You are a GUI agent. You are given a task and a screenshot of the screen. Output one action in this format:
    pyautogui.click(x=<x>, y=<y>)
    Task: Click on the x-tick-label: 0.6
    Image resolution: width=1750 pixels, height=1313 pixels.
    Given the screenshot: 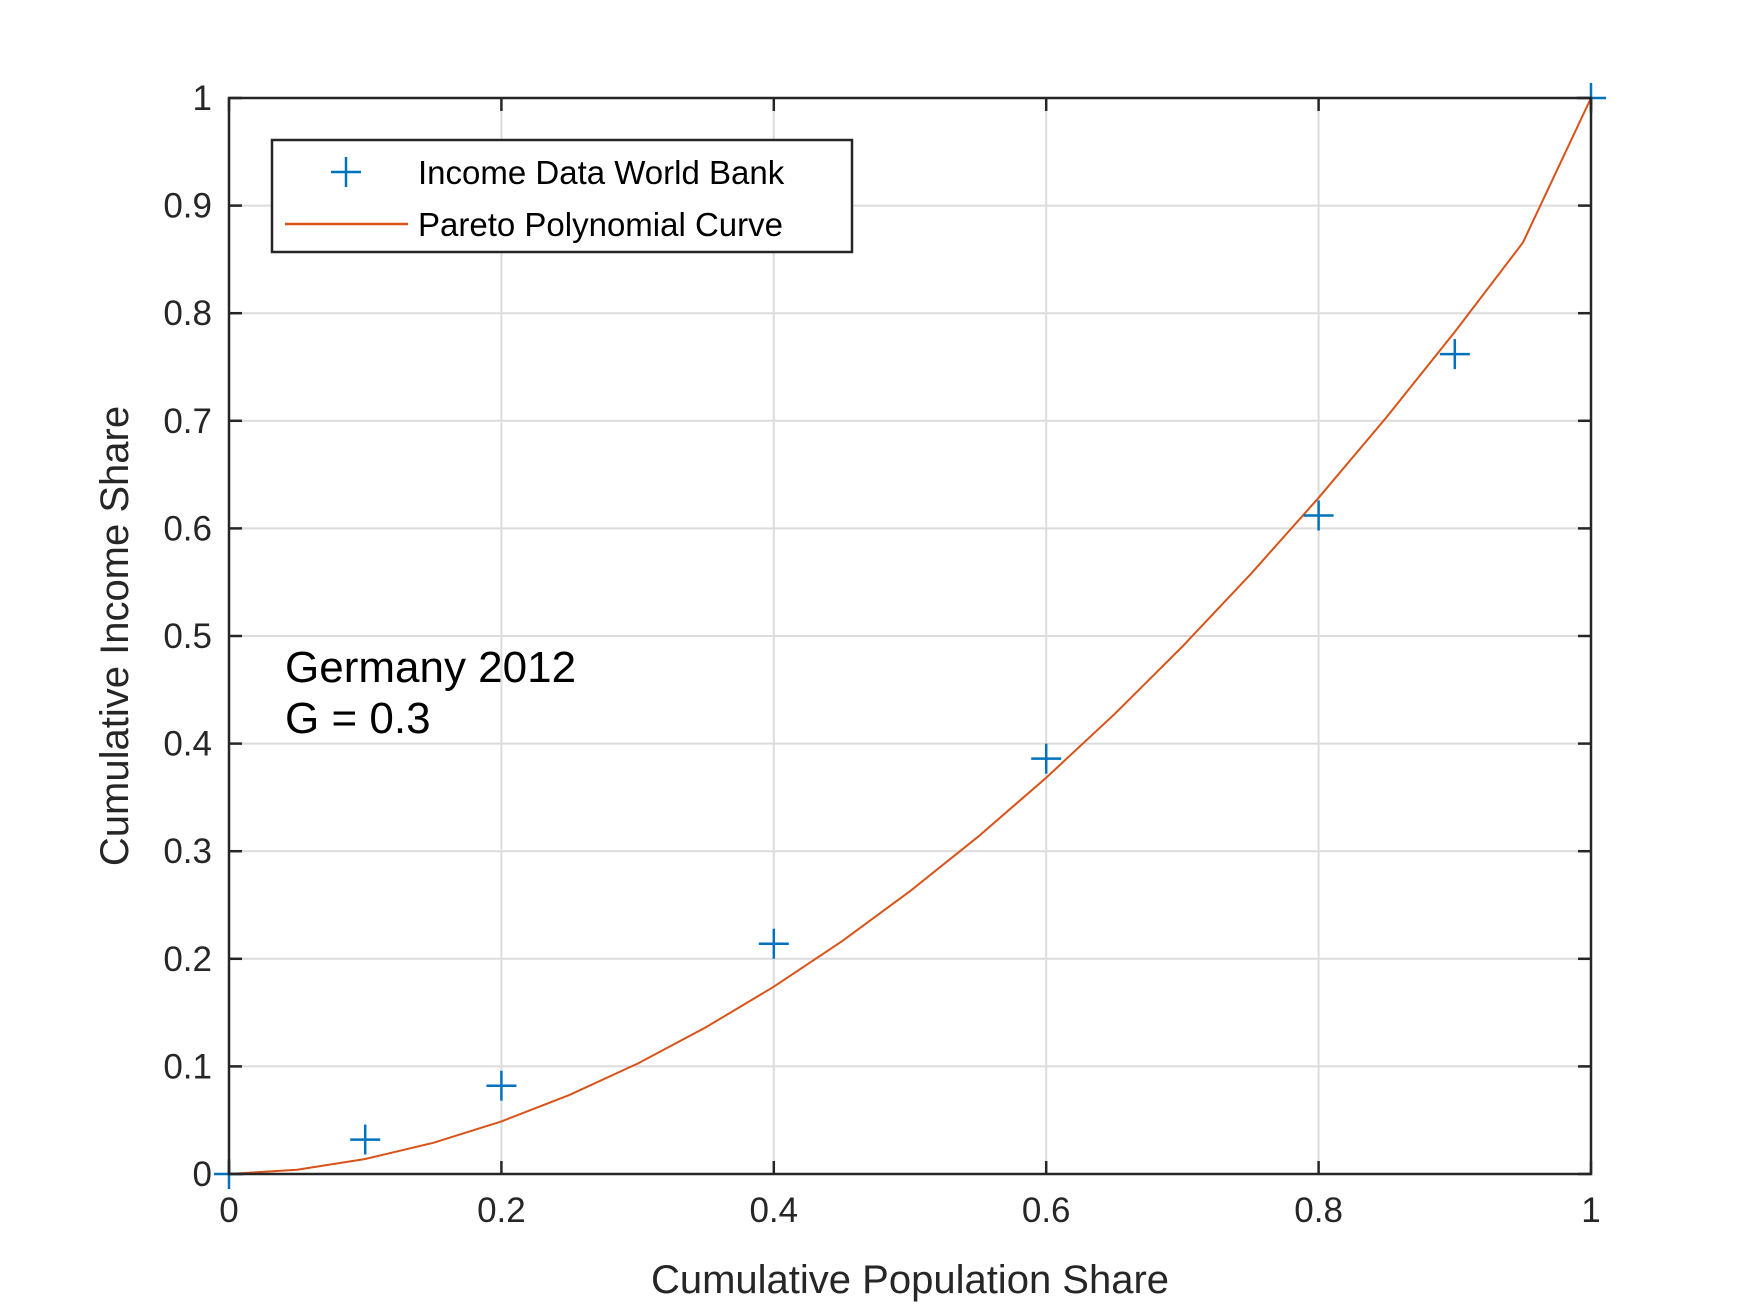 What is the action you would take?
    pyautogui.click(x=1046, y=1210)
    